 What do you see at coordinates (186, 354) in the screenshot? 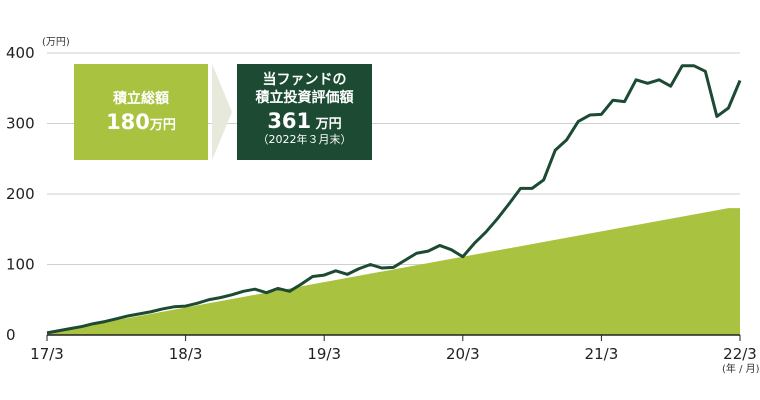
I see `x-tick-label: 18/3` at bounding box center [186, 354].